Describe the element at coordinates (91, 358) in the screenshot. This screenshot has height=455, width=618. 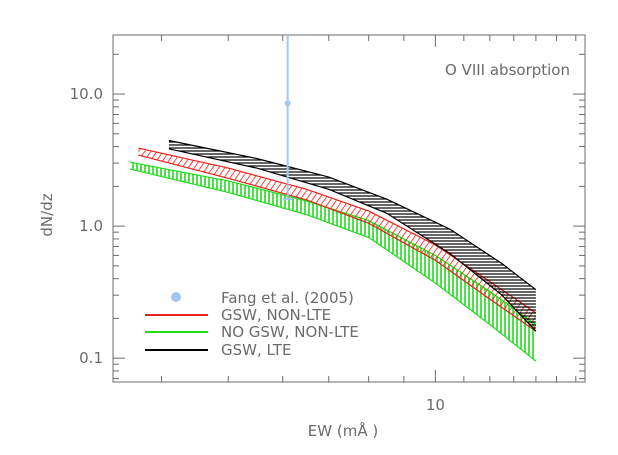
I see `y-tick-label: 0.1` at that location.